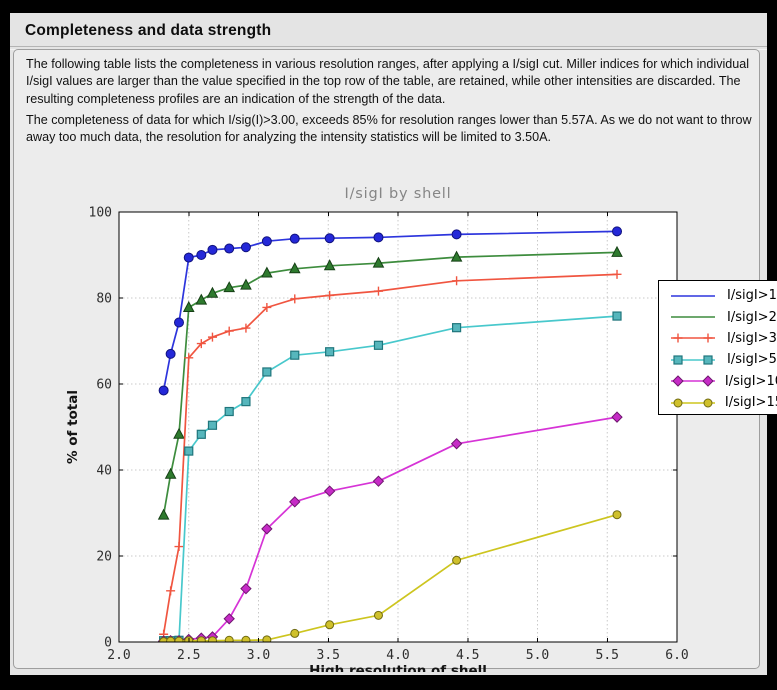 The width and height of the screenshot is (777, 690). What do you see at coordinates (750, 403) in the screenshot?
I see `legend-label: I/sigI>15` at bounding box center [750, 403].